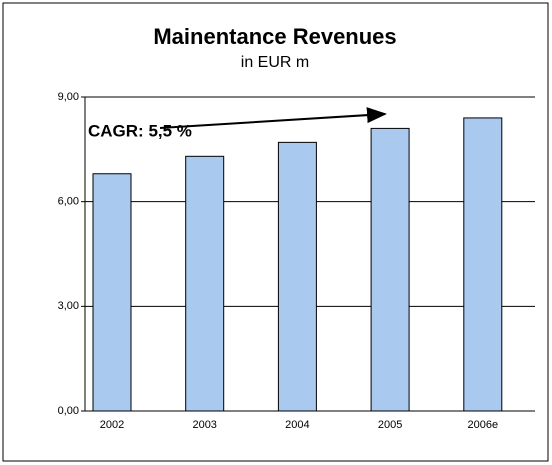 The width and height of the screenshot is (552, 465). What do you see at coordinates (140, 130) in the screenshot?
I see `annotation: CAGR: 5,5 %` at bounding box center [140, 130].